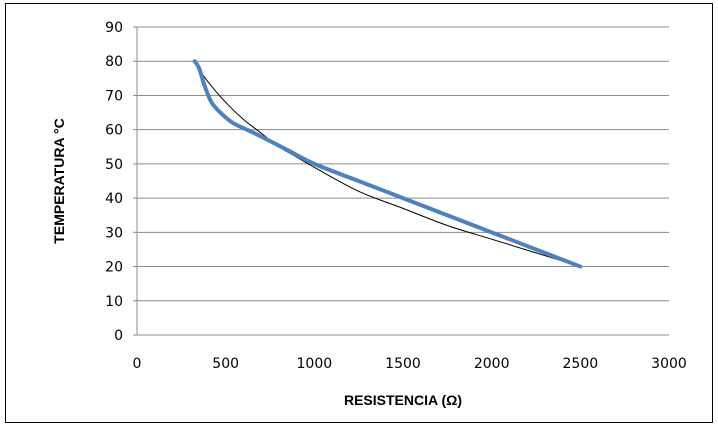 The width and height of the screenshot is (718, 428). Describe the element at coordinates (114, 131) in the screenshot. I see `y-tick-label: 60` at that location.